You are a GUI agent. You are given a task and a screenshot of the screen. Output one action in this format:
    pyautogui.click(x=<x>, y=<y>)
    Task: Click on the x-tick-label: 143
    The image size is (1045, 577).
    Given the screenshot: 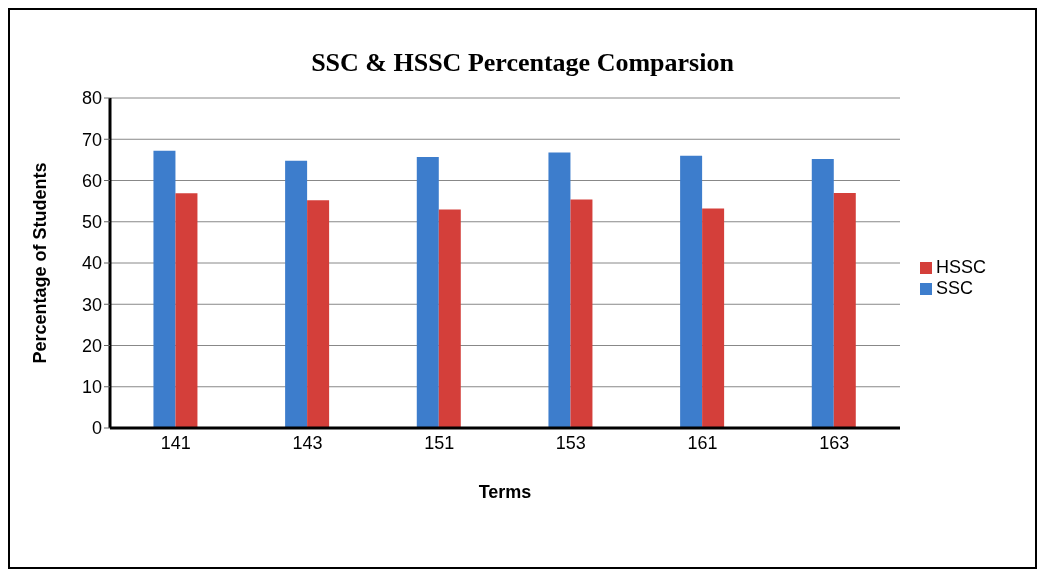 What is the action you would take?
    pyautogui.click(x=307, y=442)
    